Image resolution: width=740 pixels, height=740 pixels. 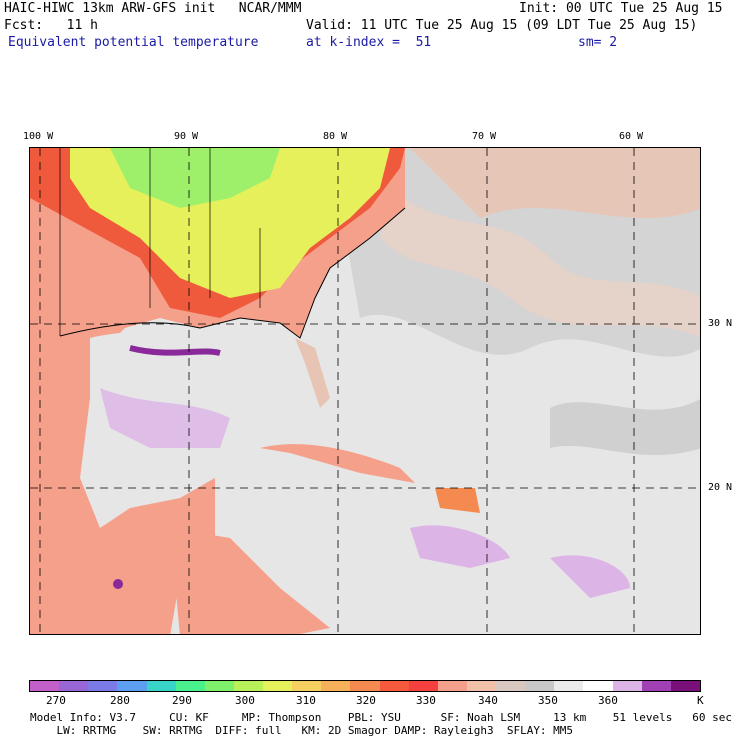 What do you see at coordinates (608, 700) in the screenshot?
I see `legend-tick-360: 360` at bounding box center [608, 700].